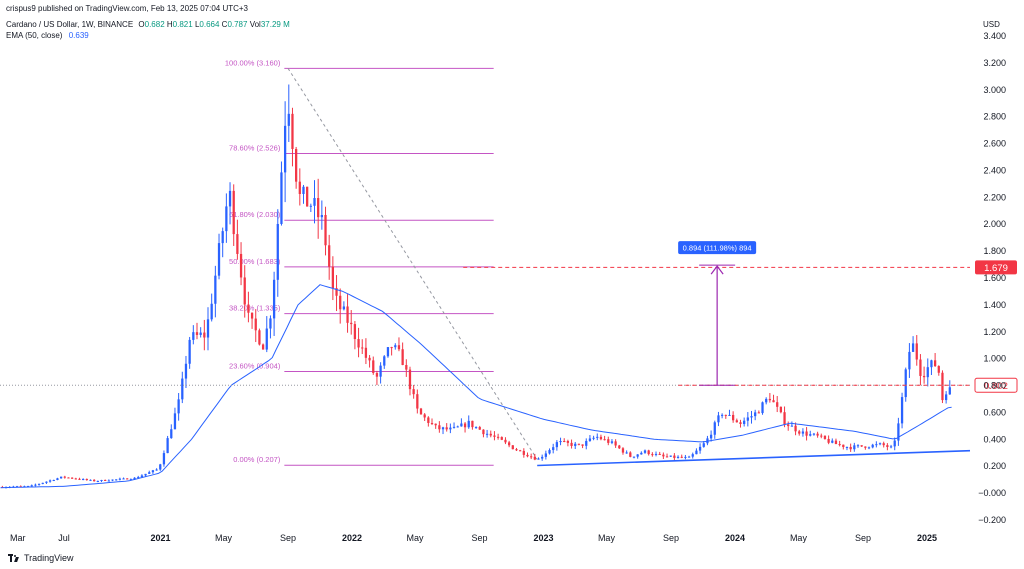 The height and width of the screenshot is (569, 1024). What do you see at coordinates (352, 538) in the screenshot?
I see `time-tick-label: 2022` at bounding box center [352, 538].